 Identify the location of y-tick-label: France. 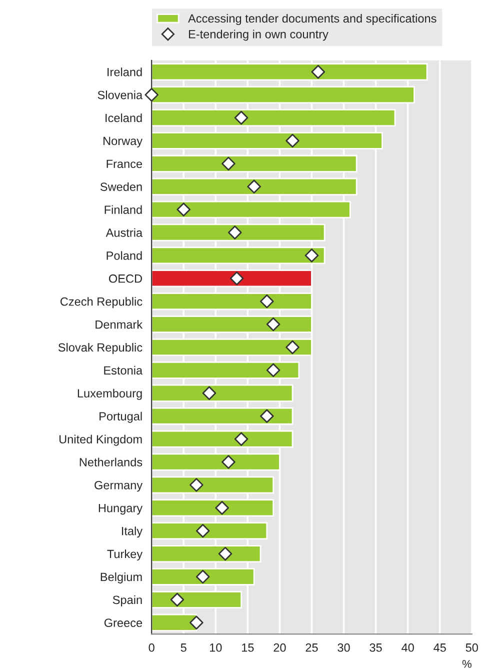
(124, 164).